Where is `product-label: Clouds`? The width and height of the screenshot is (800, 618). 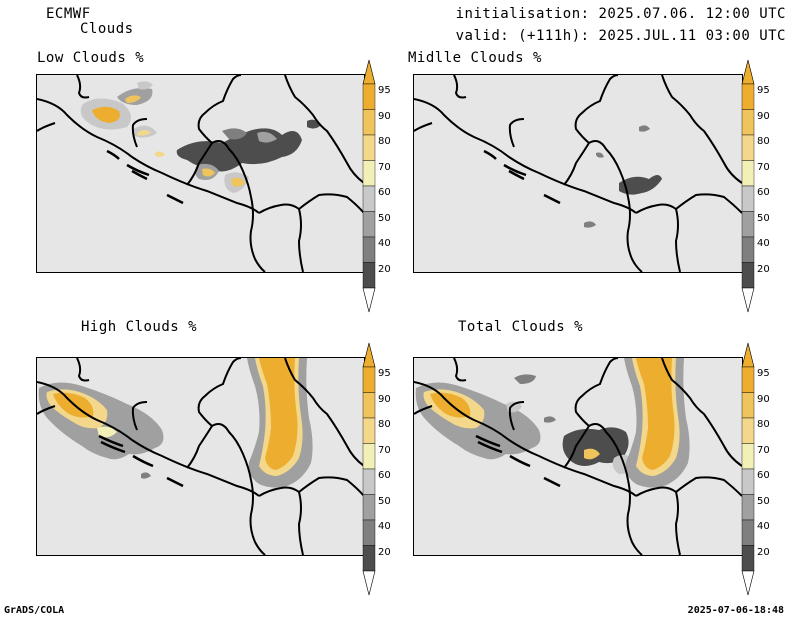
product-label: Clouds is located at coordinates (107, 29).